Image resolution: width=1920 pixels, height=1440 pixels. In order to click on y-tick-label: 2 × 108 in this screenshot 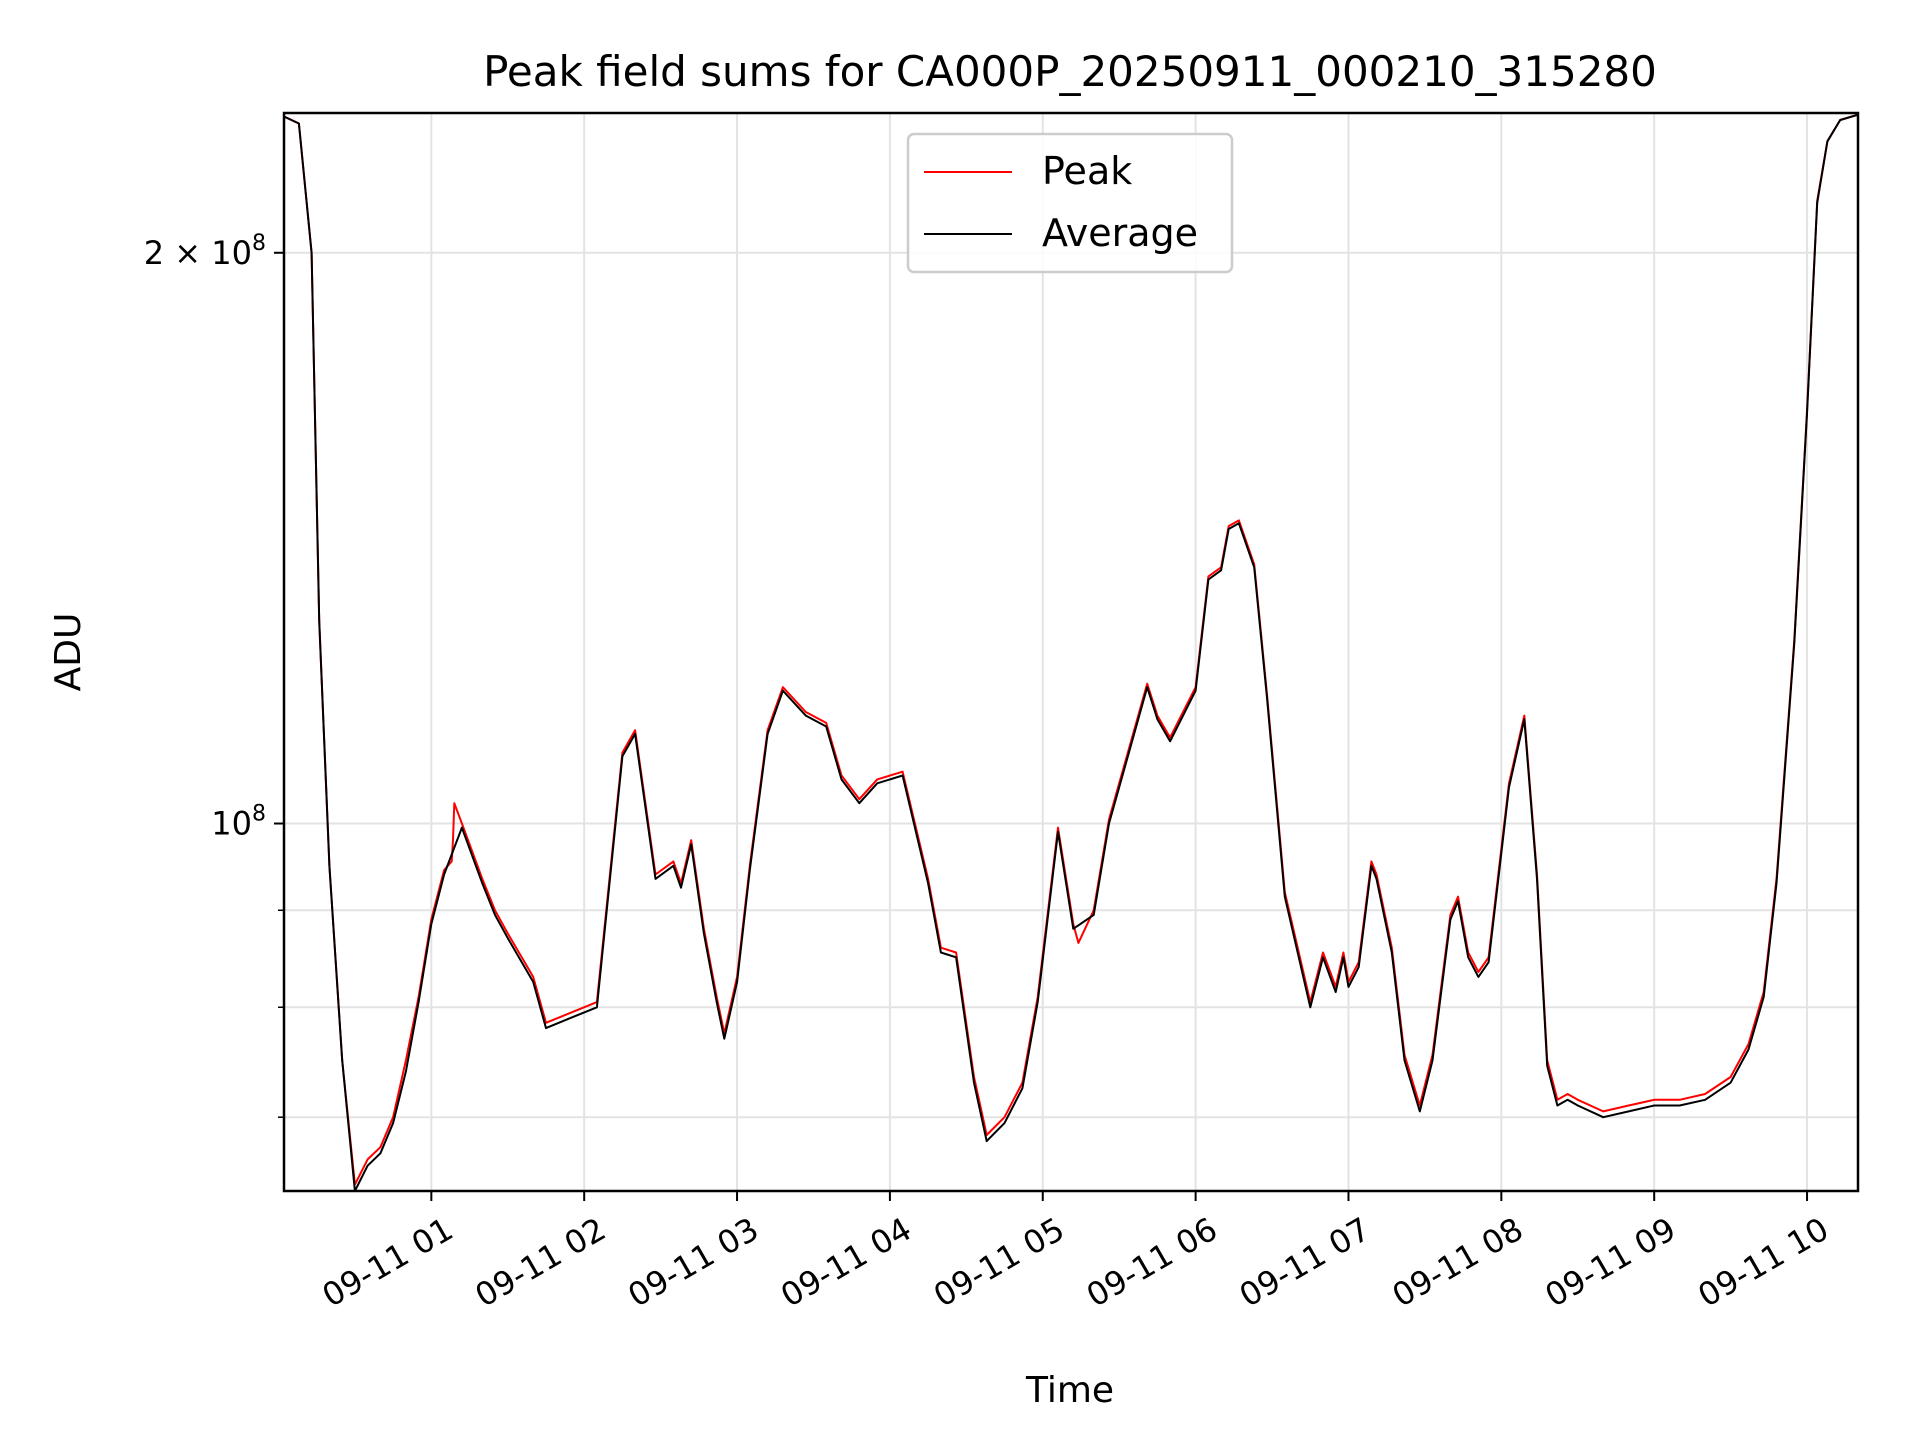, I will do `click(205, 251)`.